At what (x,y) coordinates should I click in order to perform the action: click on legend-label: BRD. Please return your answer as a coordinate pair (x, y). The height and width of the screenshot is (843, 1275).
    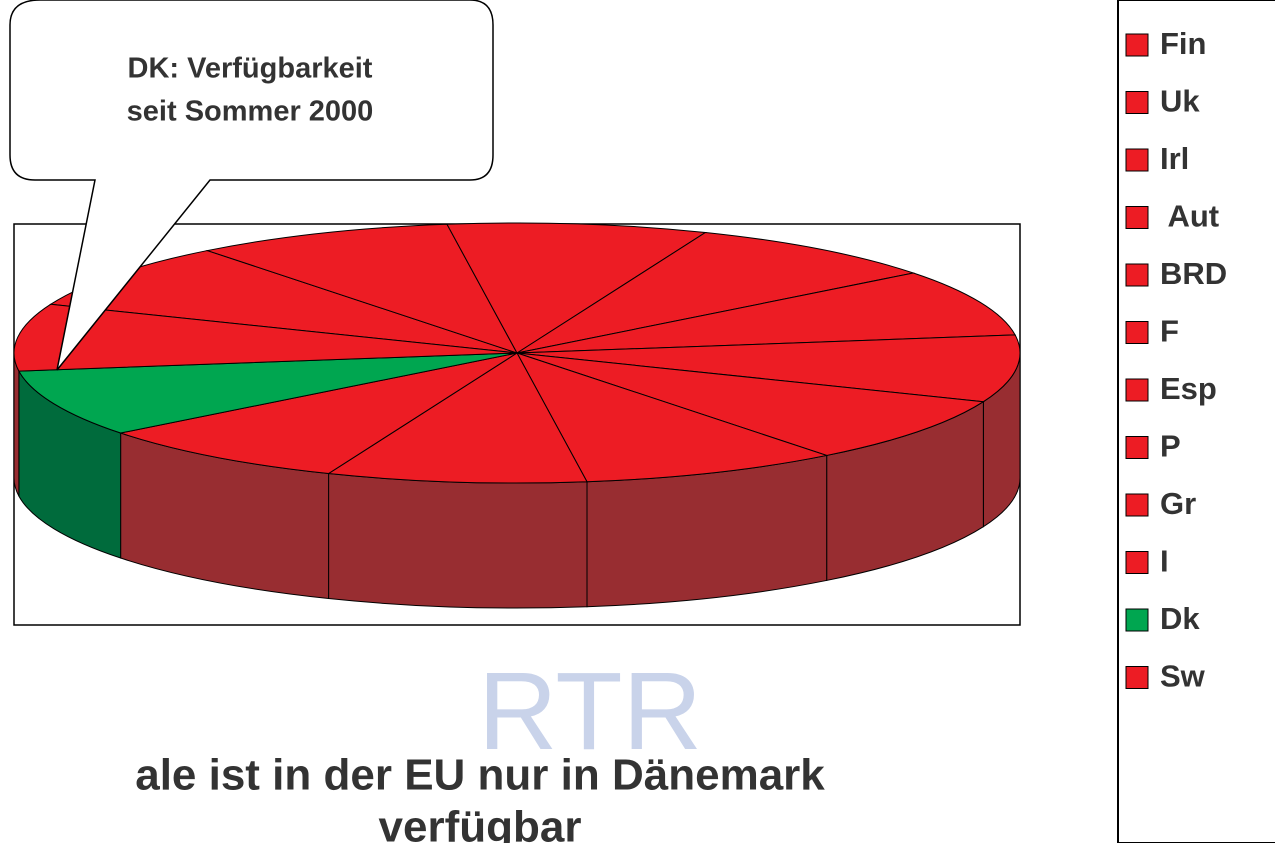
    Looking at the image, I should click on (1193, 273).